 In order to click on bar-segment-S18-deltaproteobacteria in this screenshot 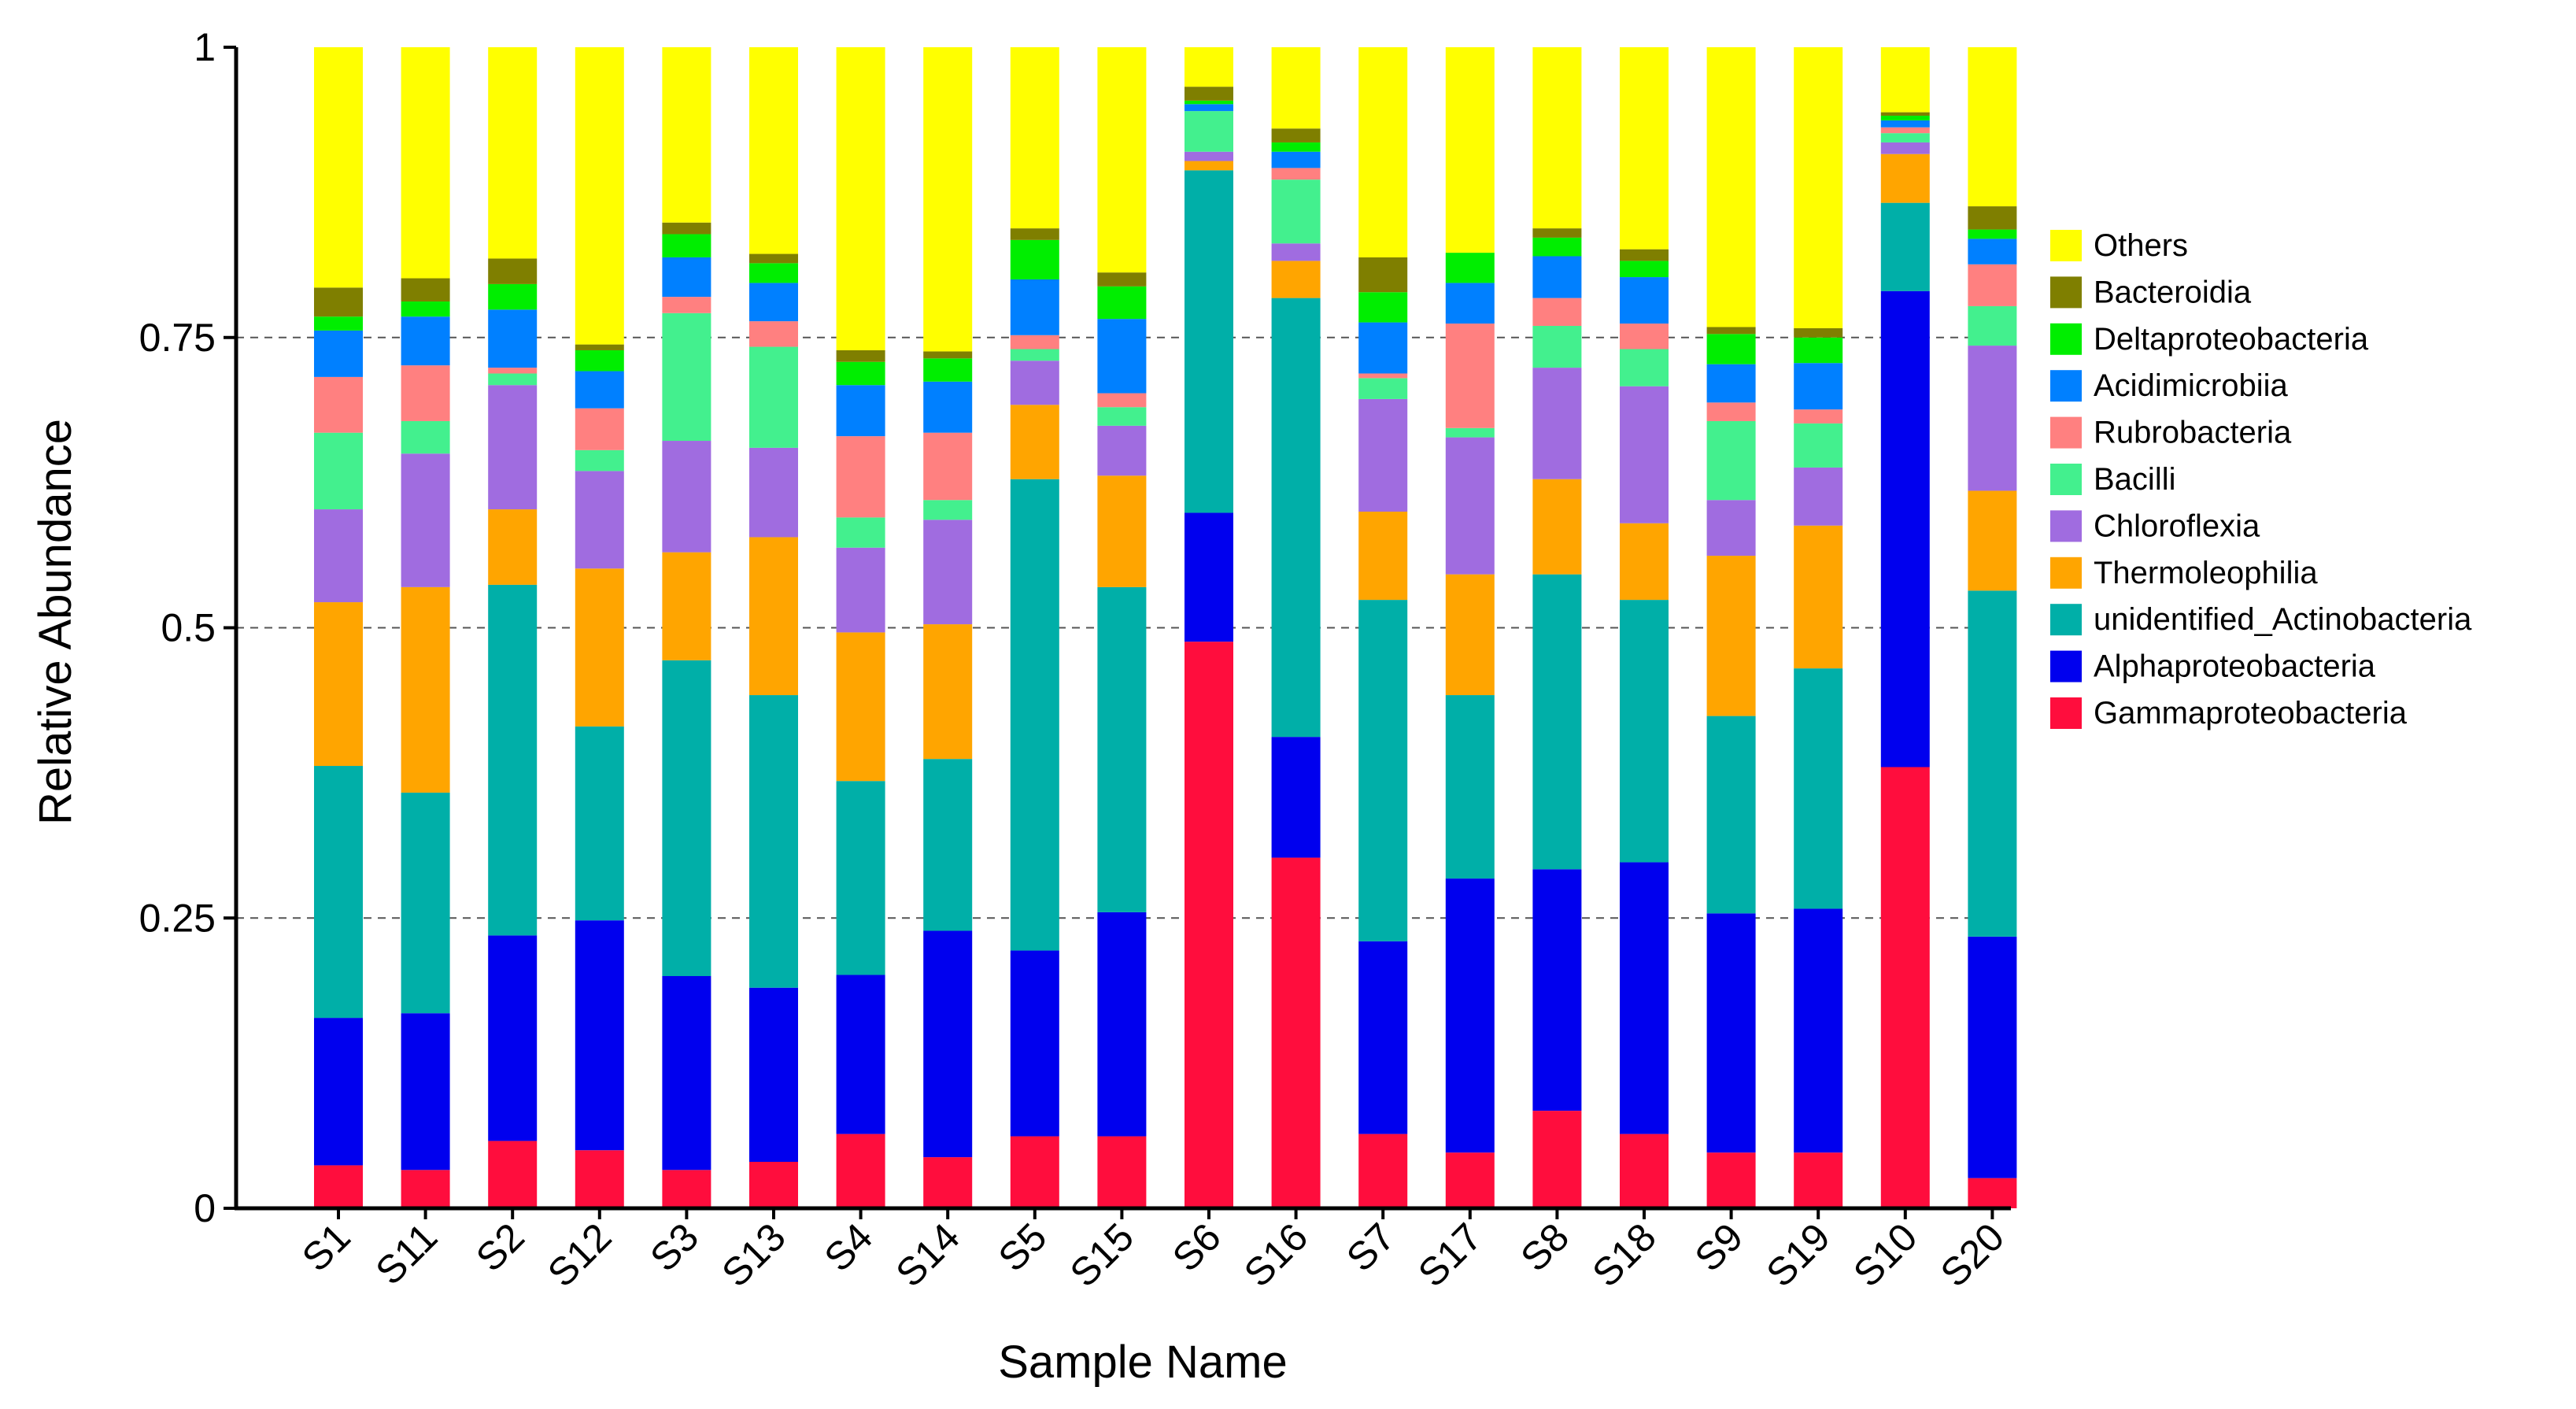, I will do `click(1644, 269)`.